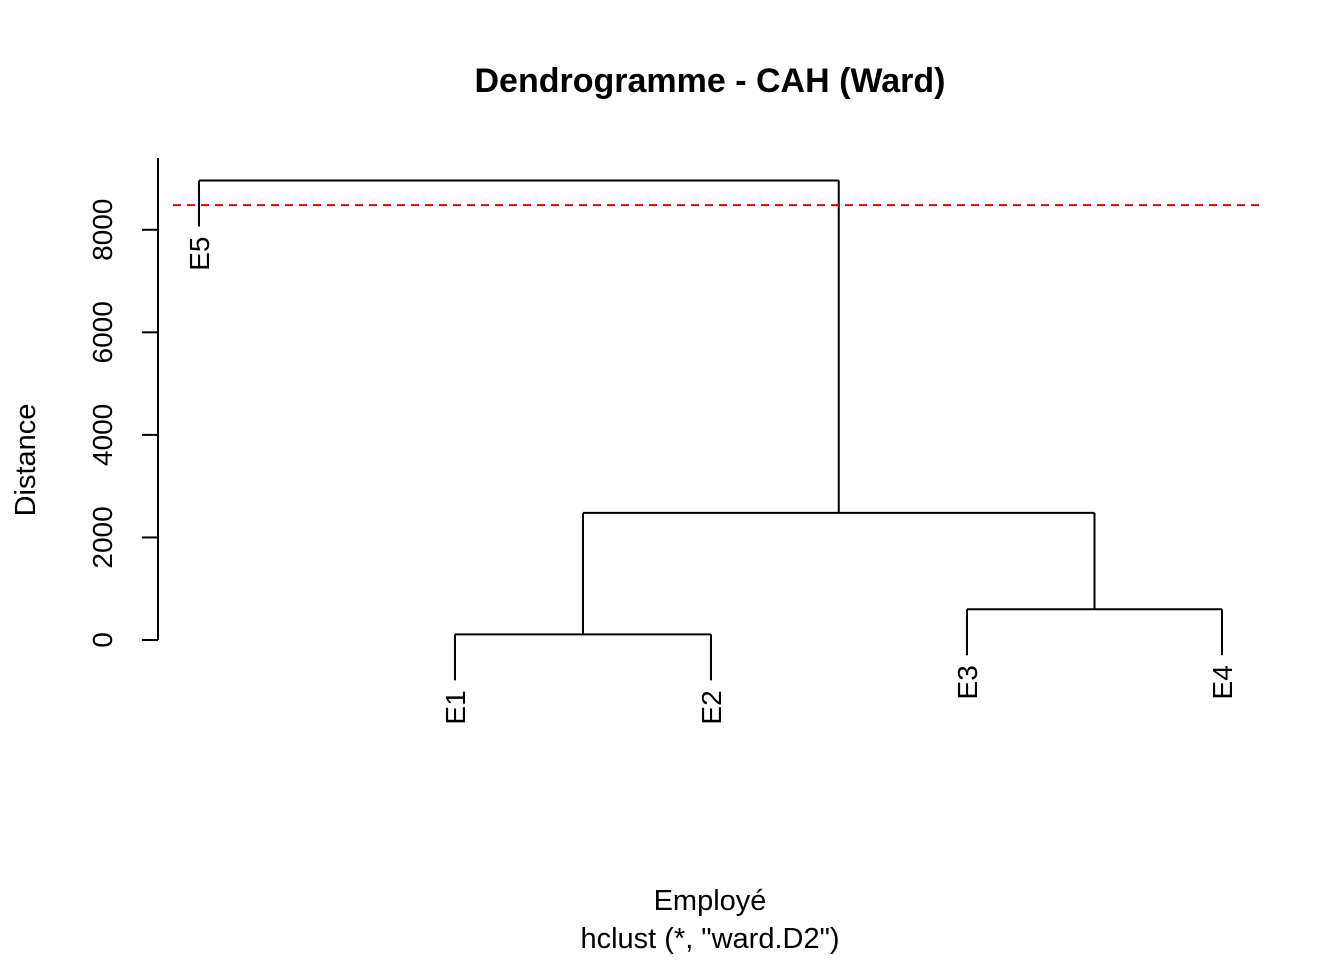 This screenshot has height=960, width=1344. What do you see at coordinates (967, 682) in the screenshot?
I see `leaf-label-e3: E3` at bounding box center [967, 682].